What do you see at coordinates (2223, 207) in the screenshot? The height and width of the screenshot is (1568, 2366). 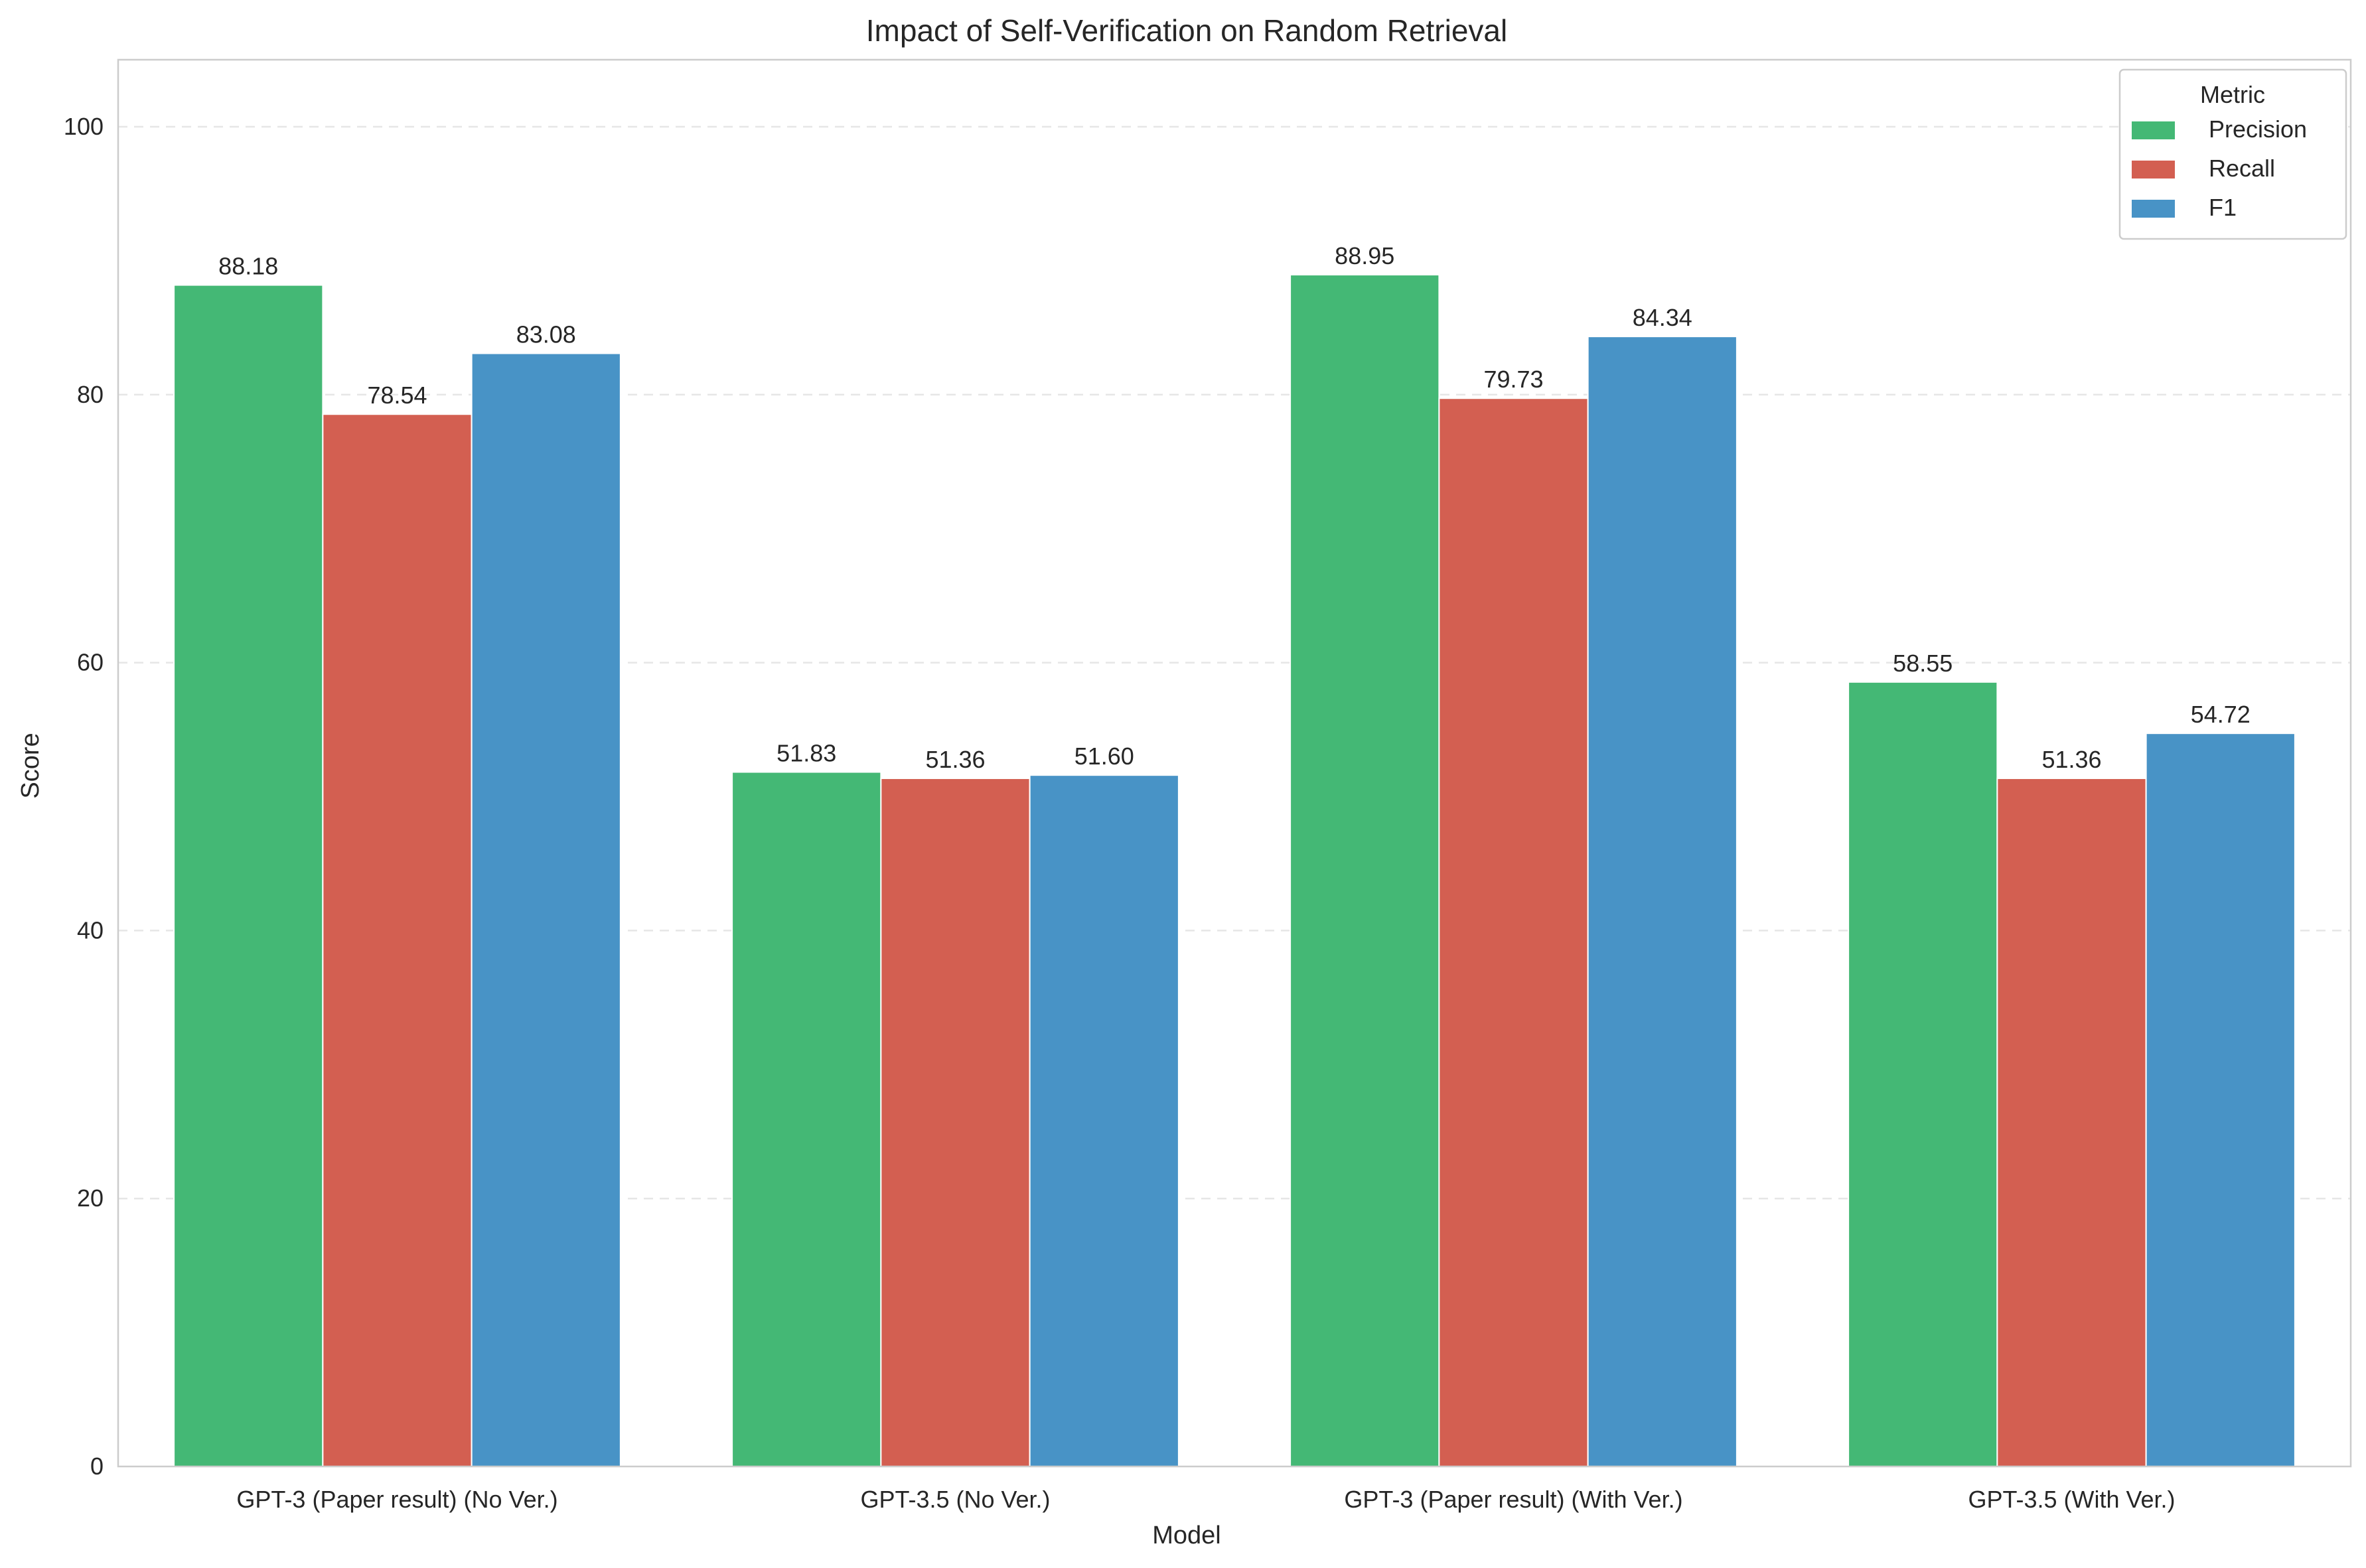 I see `legend-label: F1` at bounding box center [2223, 207].